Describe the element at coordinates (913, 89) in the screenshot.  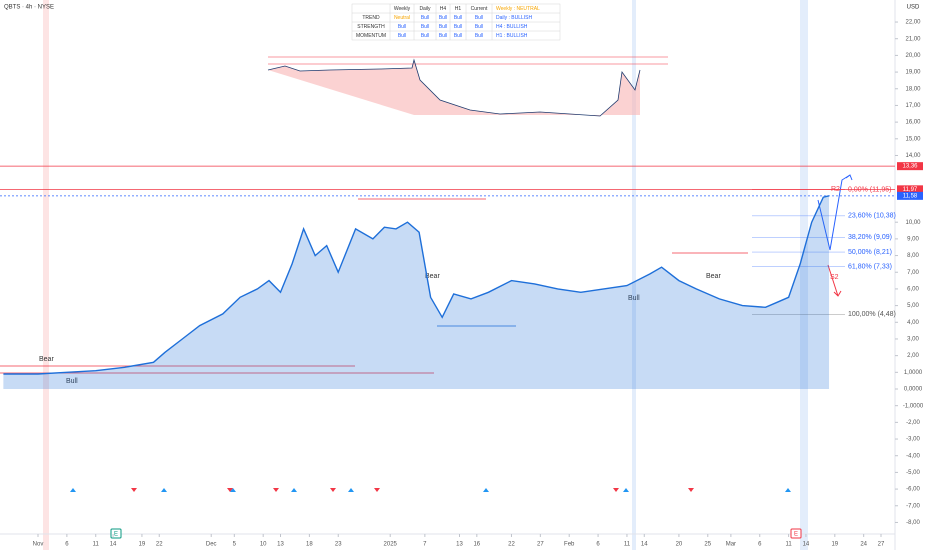
I see `y-tick-label: 18,00` at that location.